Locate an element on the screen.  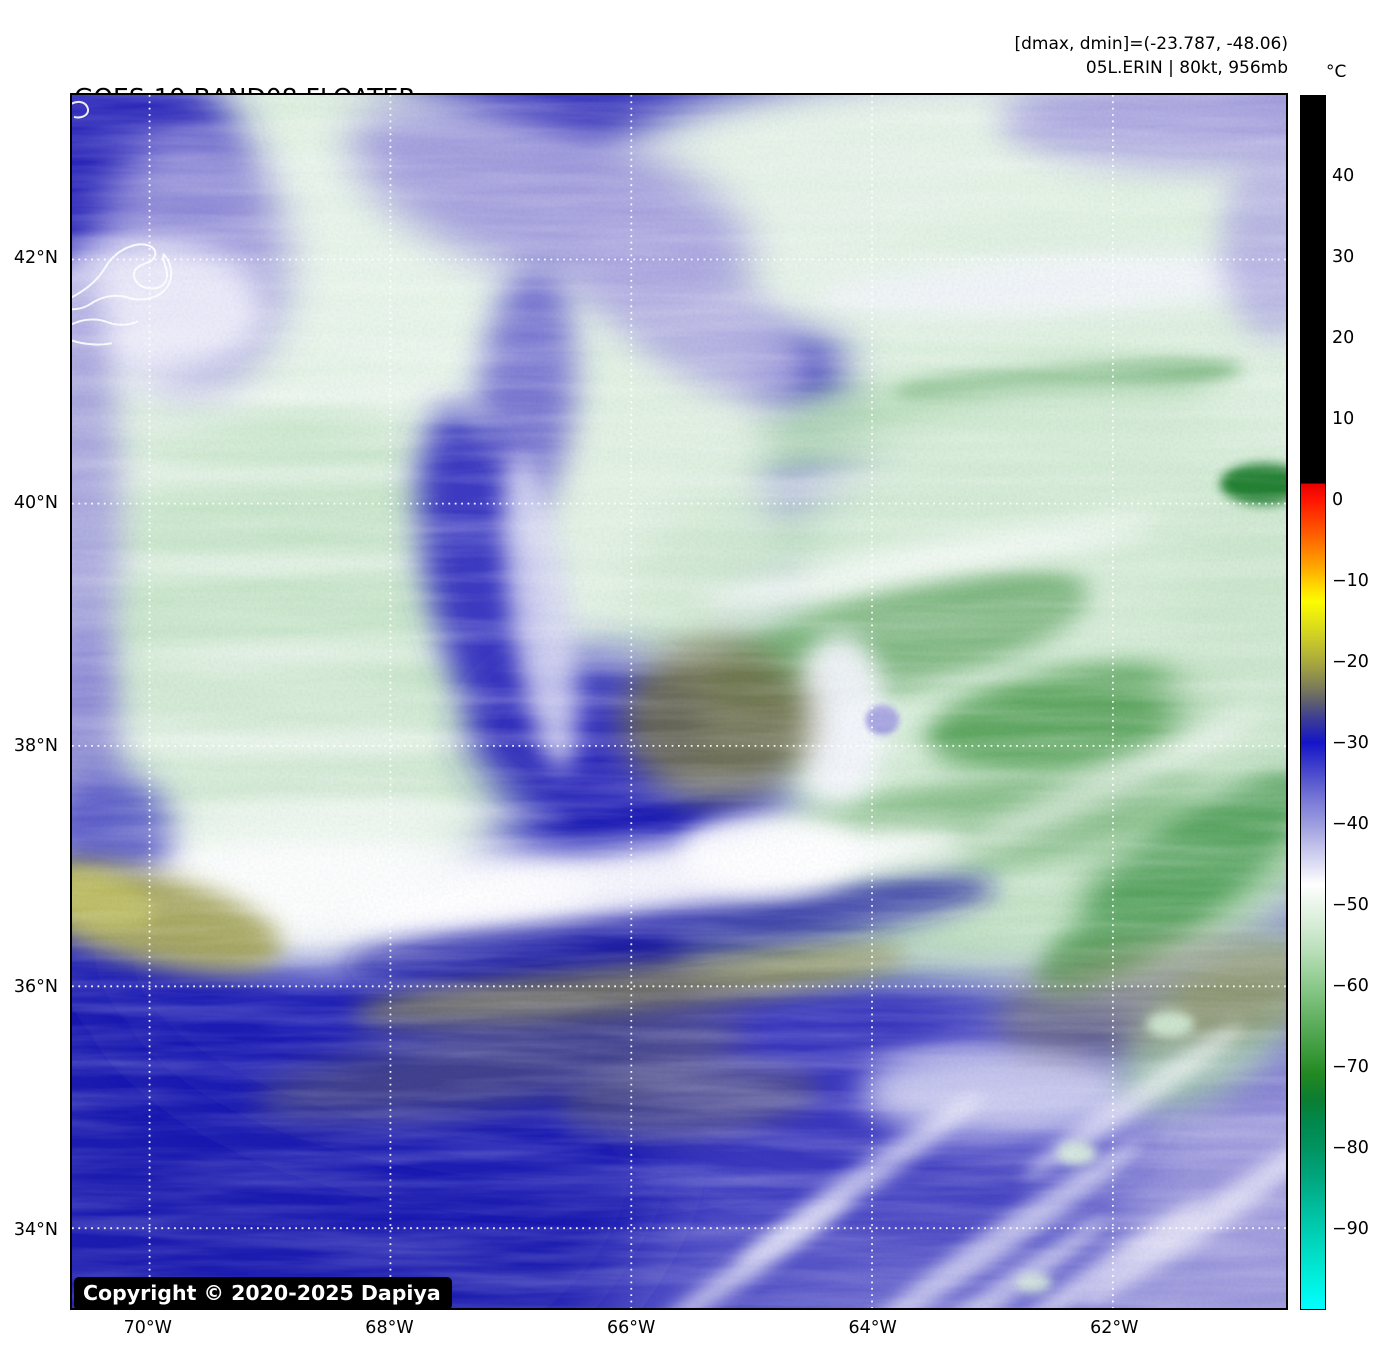
colorbar-tick-label: −30 is located at coordinates (1350, 742).